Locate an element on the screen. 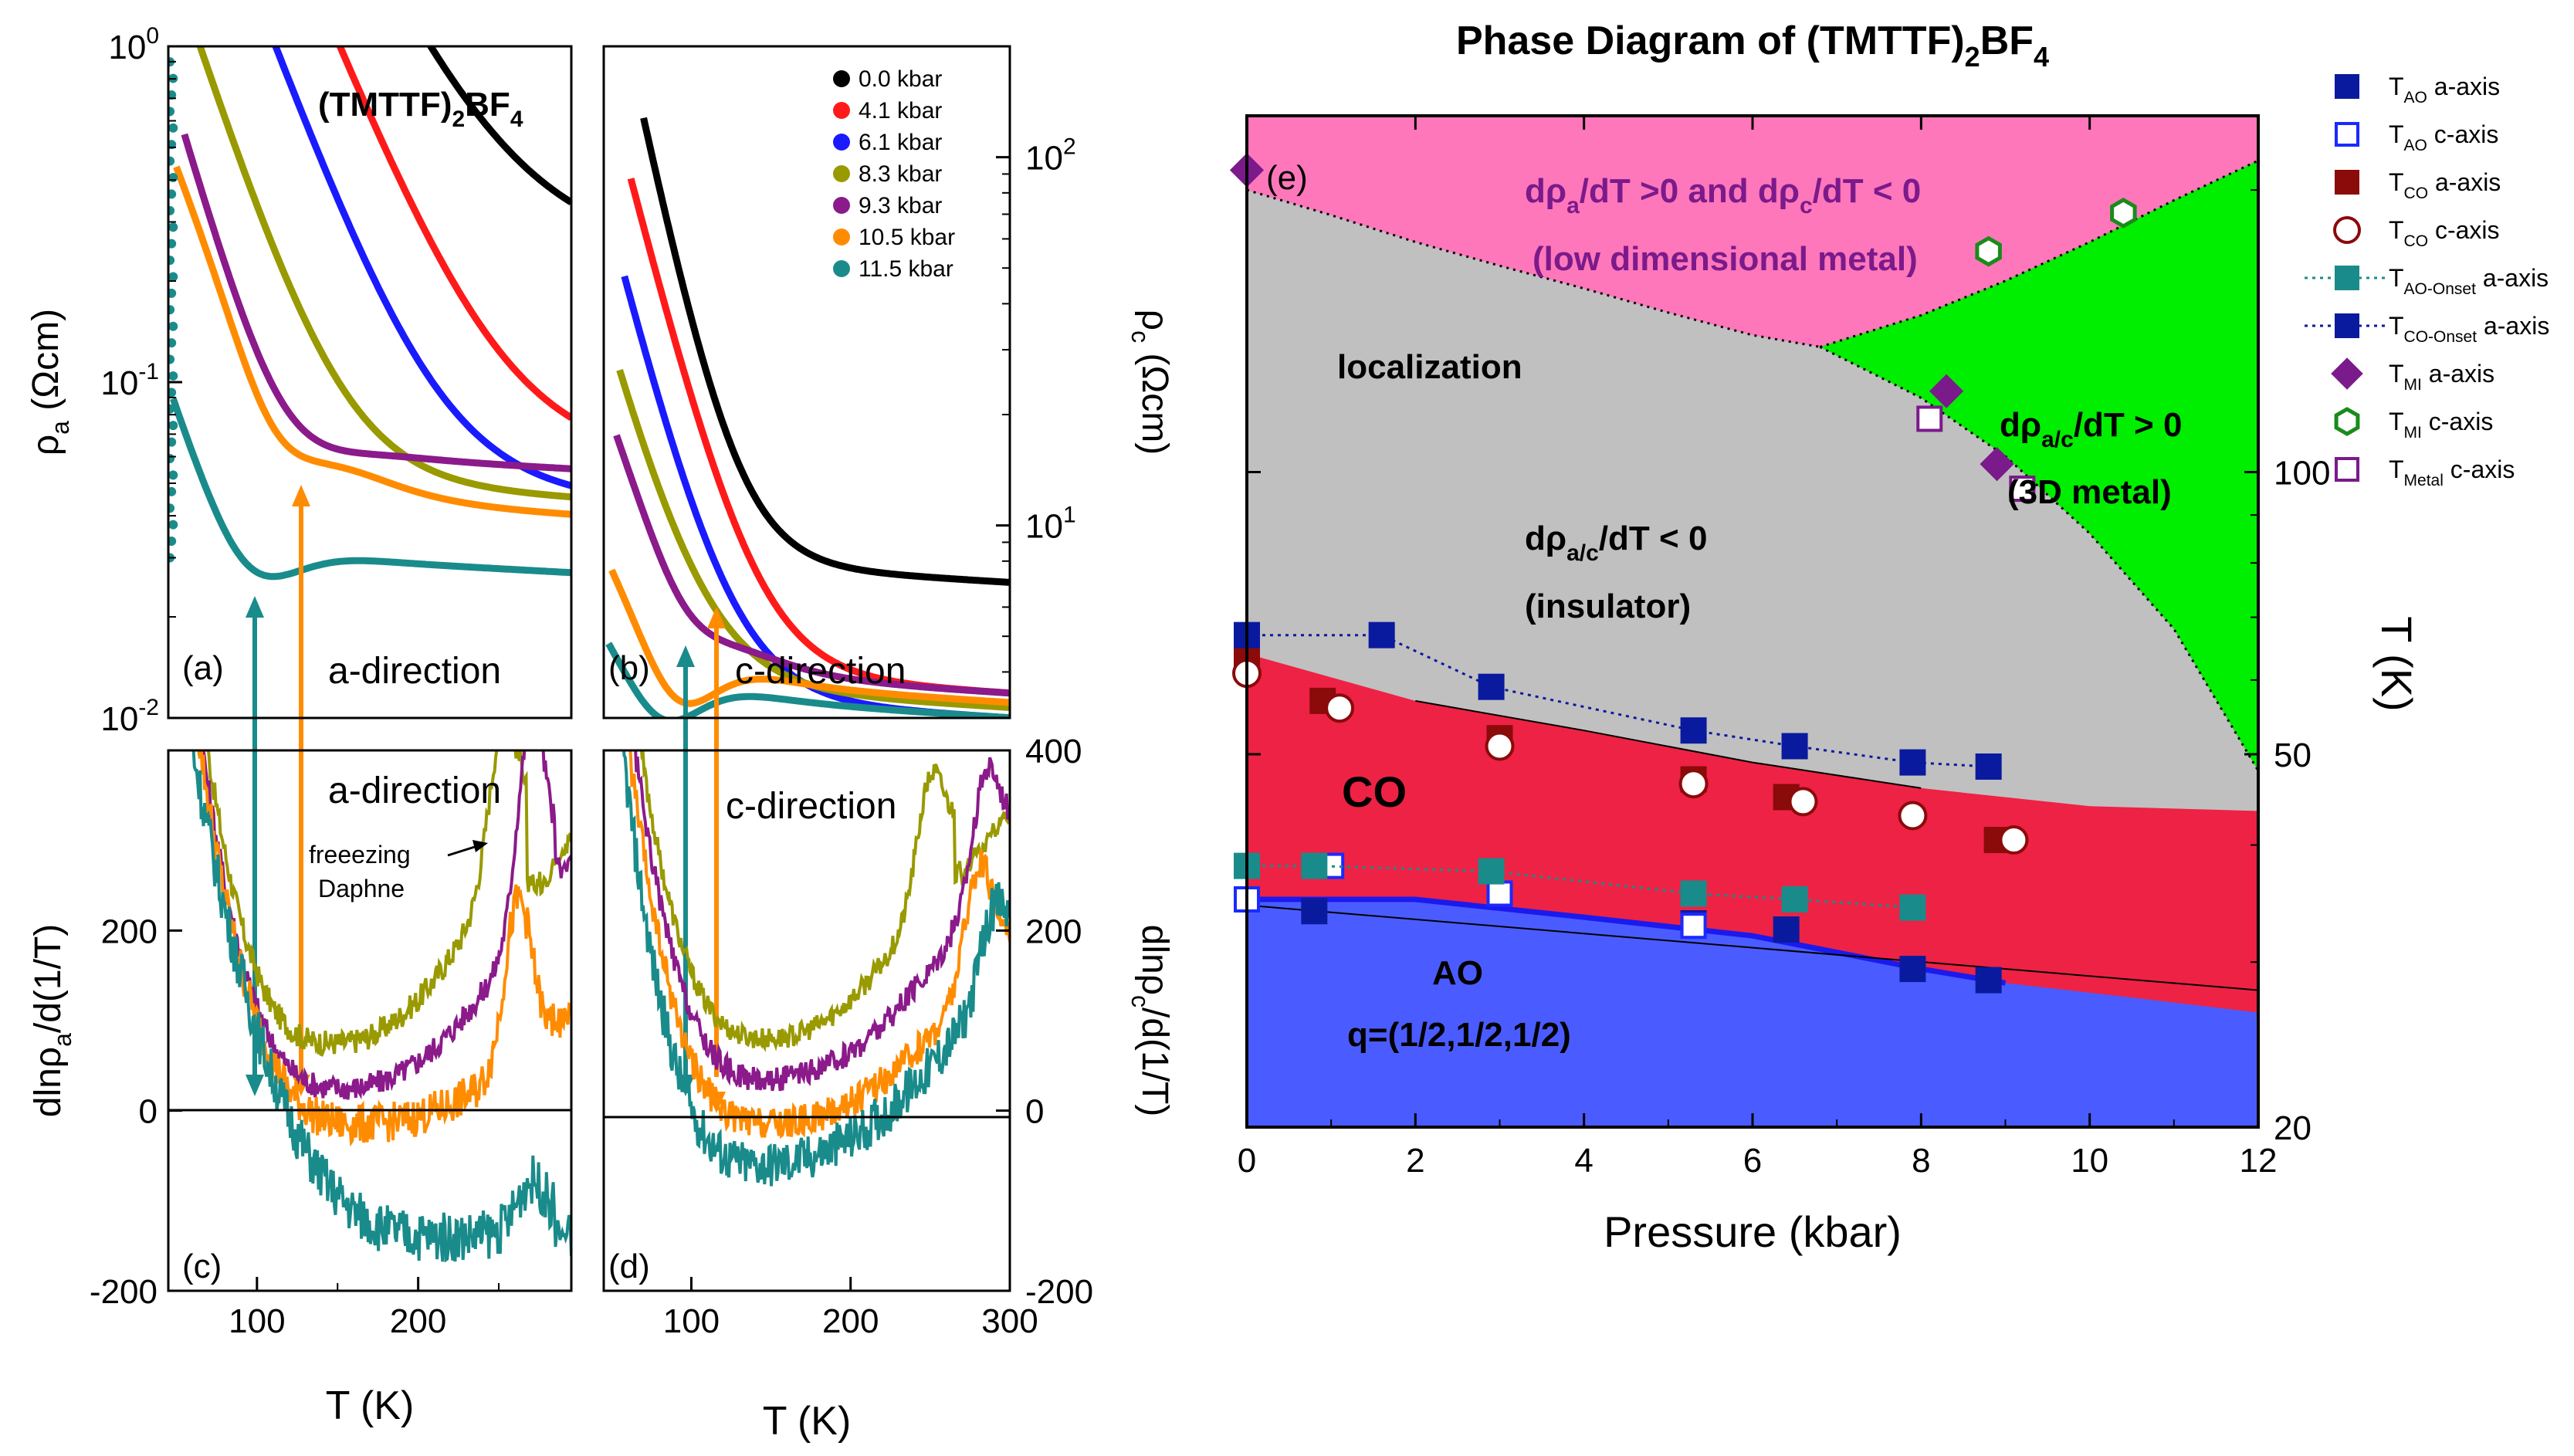  legend-label: 6.1 kbar is located at coordinates (900, 143).